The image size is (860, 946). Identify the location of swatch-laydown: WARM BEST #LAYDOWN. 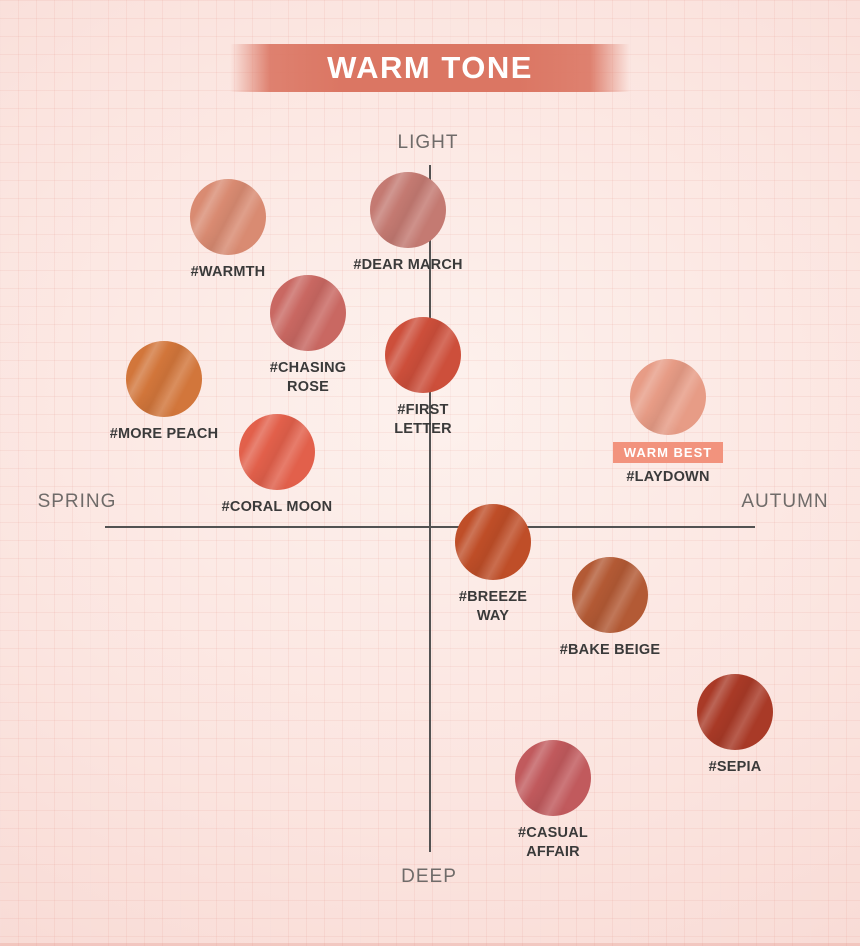
(668, 423).